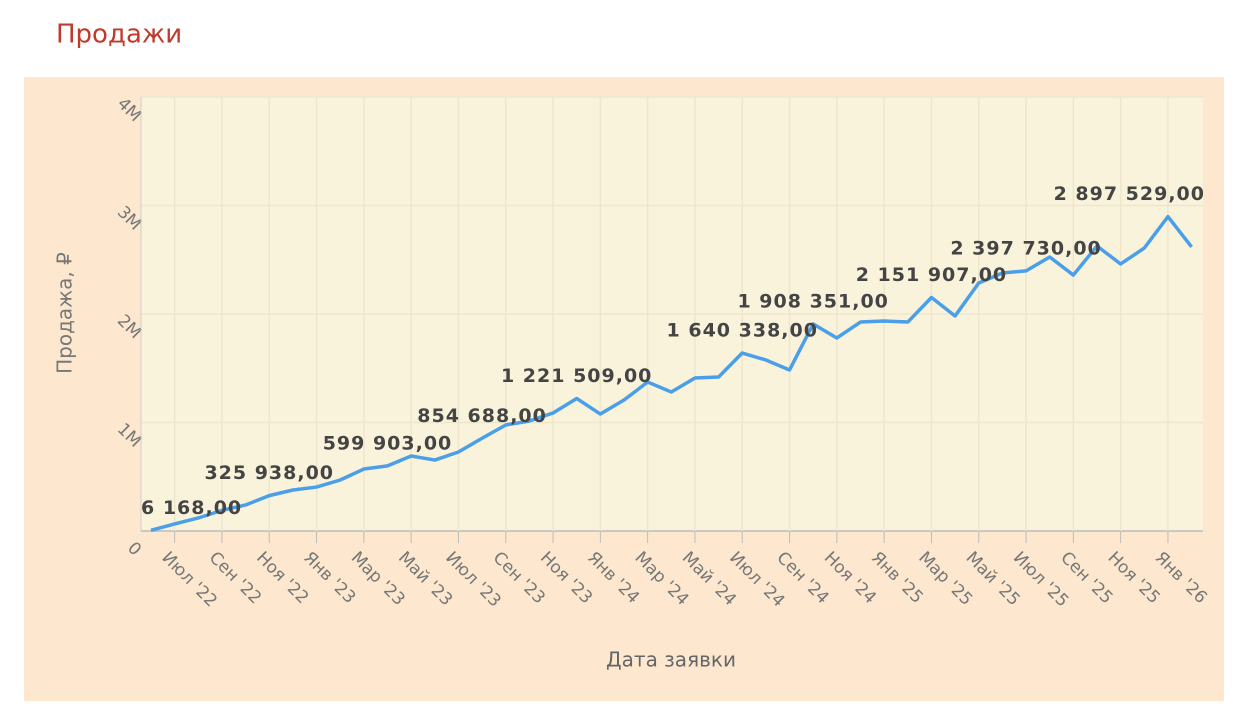  Describe the element at coordinates (388, 443) in the screenshot. I see `data-label: 599 903,00` at that location.